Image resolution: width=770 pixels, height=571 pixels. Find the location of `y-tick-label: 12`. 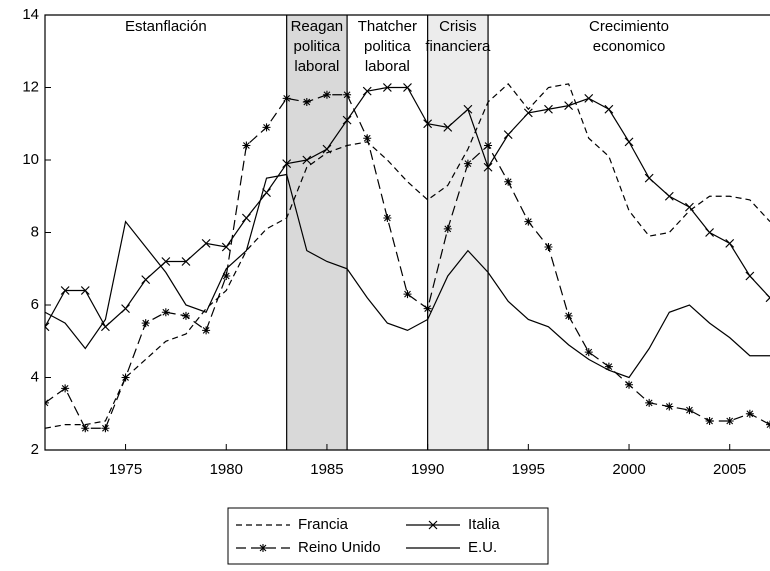

y-tick-label: 12 is located at coordinates (30, 86).